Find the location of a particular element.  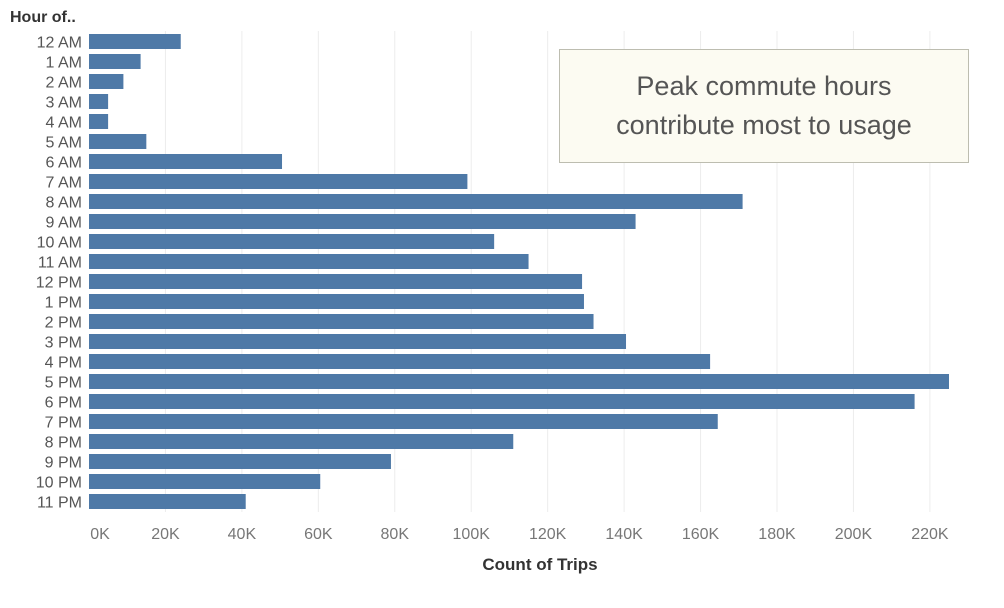

bar-5-am is located at coordinates (118, 141).